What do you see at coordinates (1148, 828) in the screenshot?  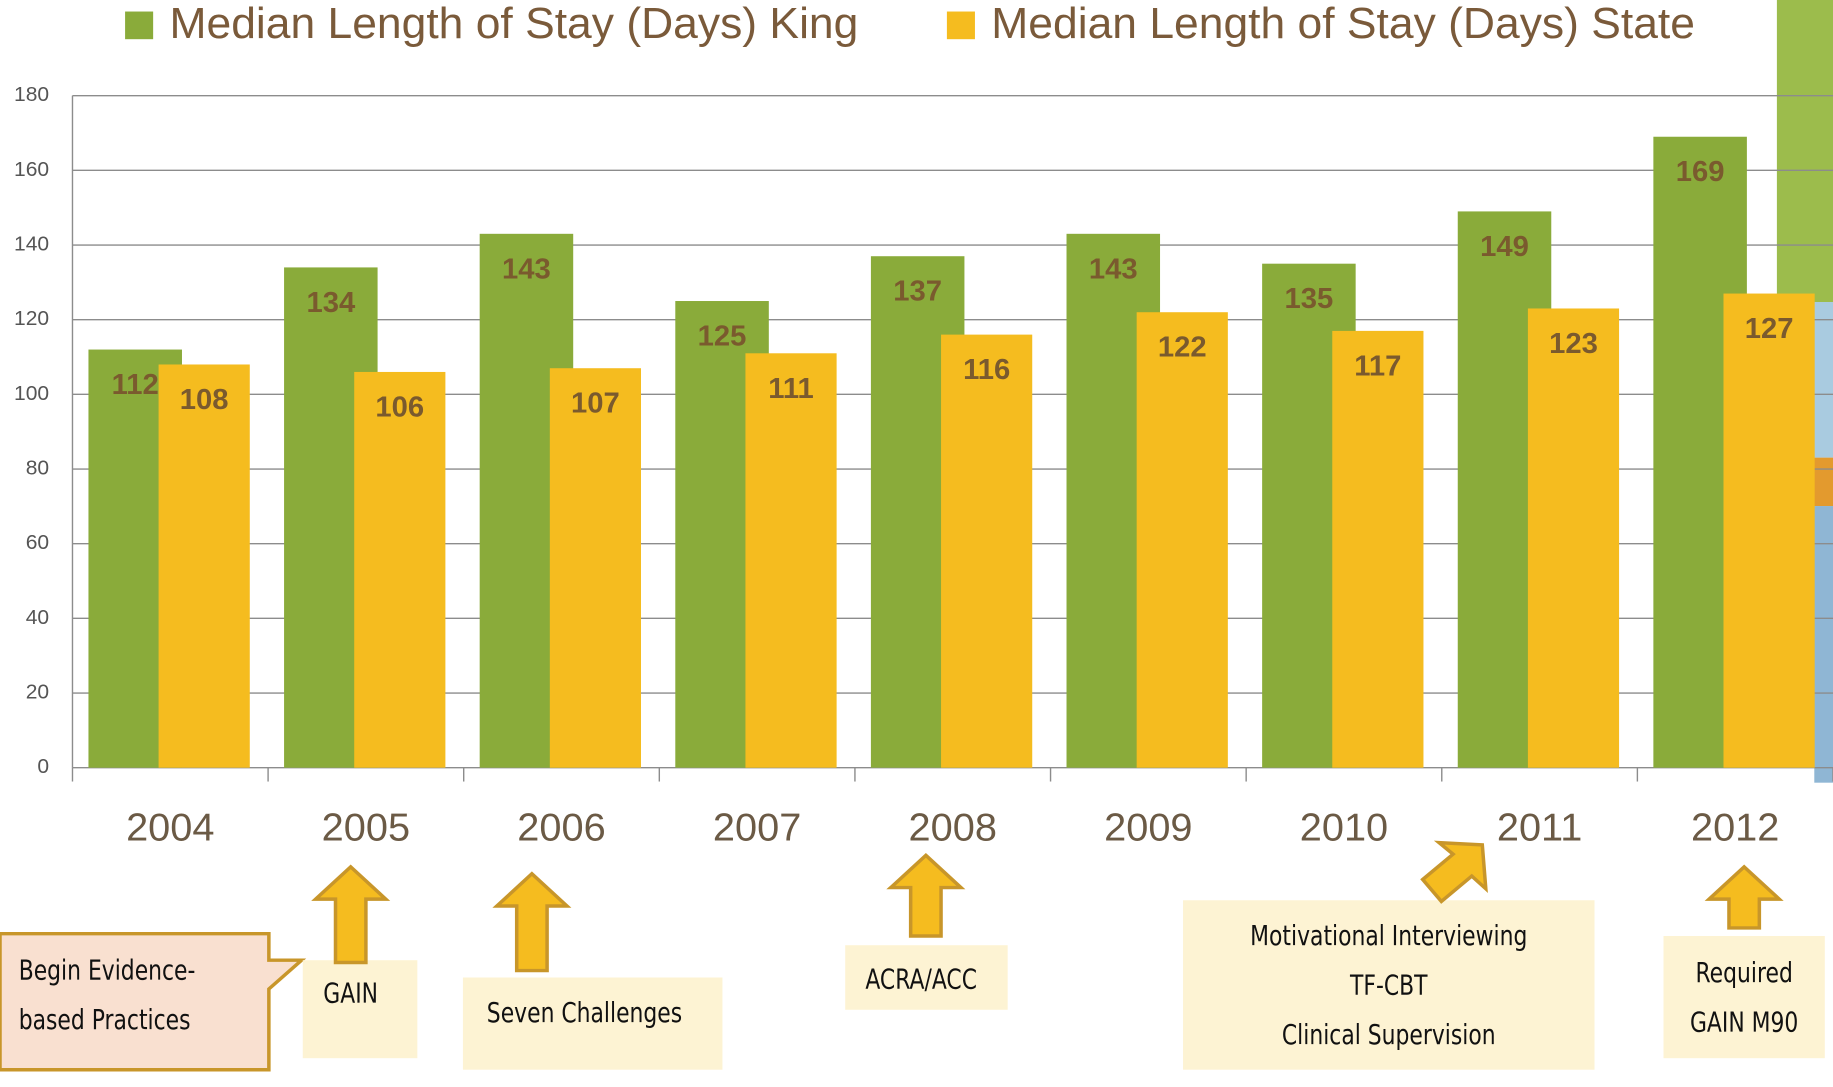 I see `x-tick-label: 2009` at bounding box center [1148, 828].